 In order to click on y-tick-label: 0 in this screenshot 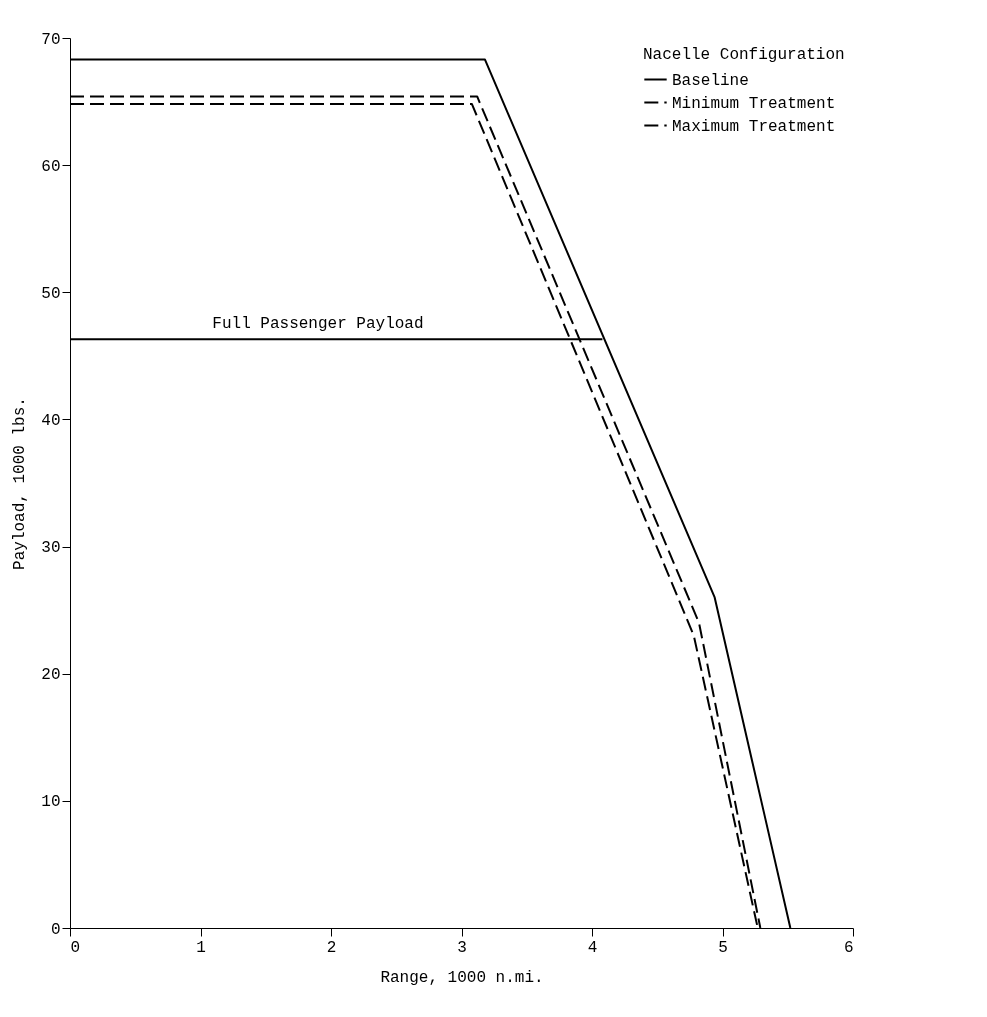, I will do `click(55, 929)`.